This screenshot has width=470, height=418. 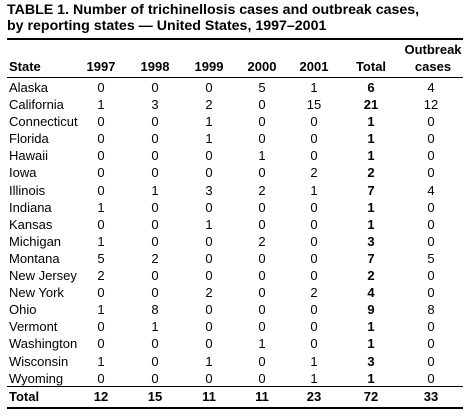 What do you see at coordinates (371, 276) in the screenshot?
I see `cell-total: 2` at bounding box center [371, 276].